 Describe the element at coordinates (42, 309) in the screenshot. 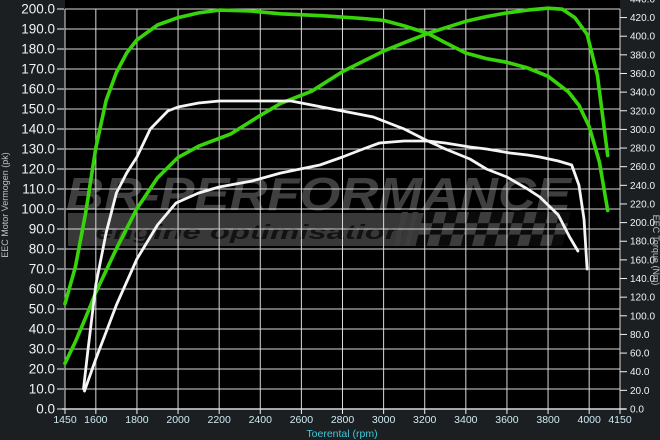

I see `left-axis-tick-label: 50.0` at that location.